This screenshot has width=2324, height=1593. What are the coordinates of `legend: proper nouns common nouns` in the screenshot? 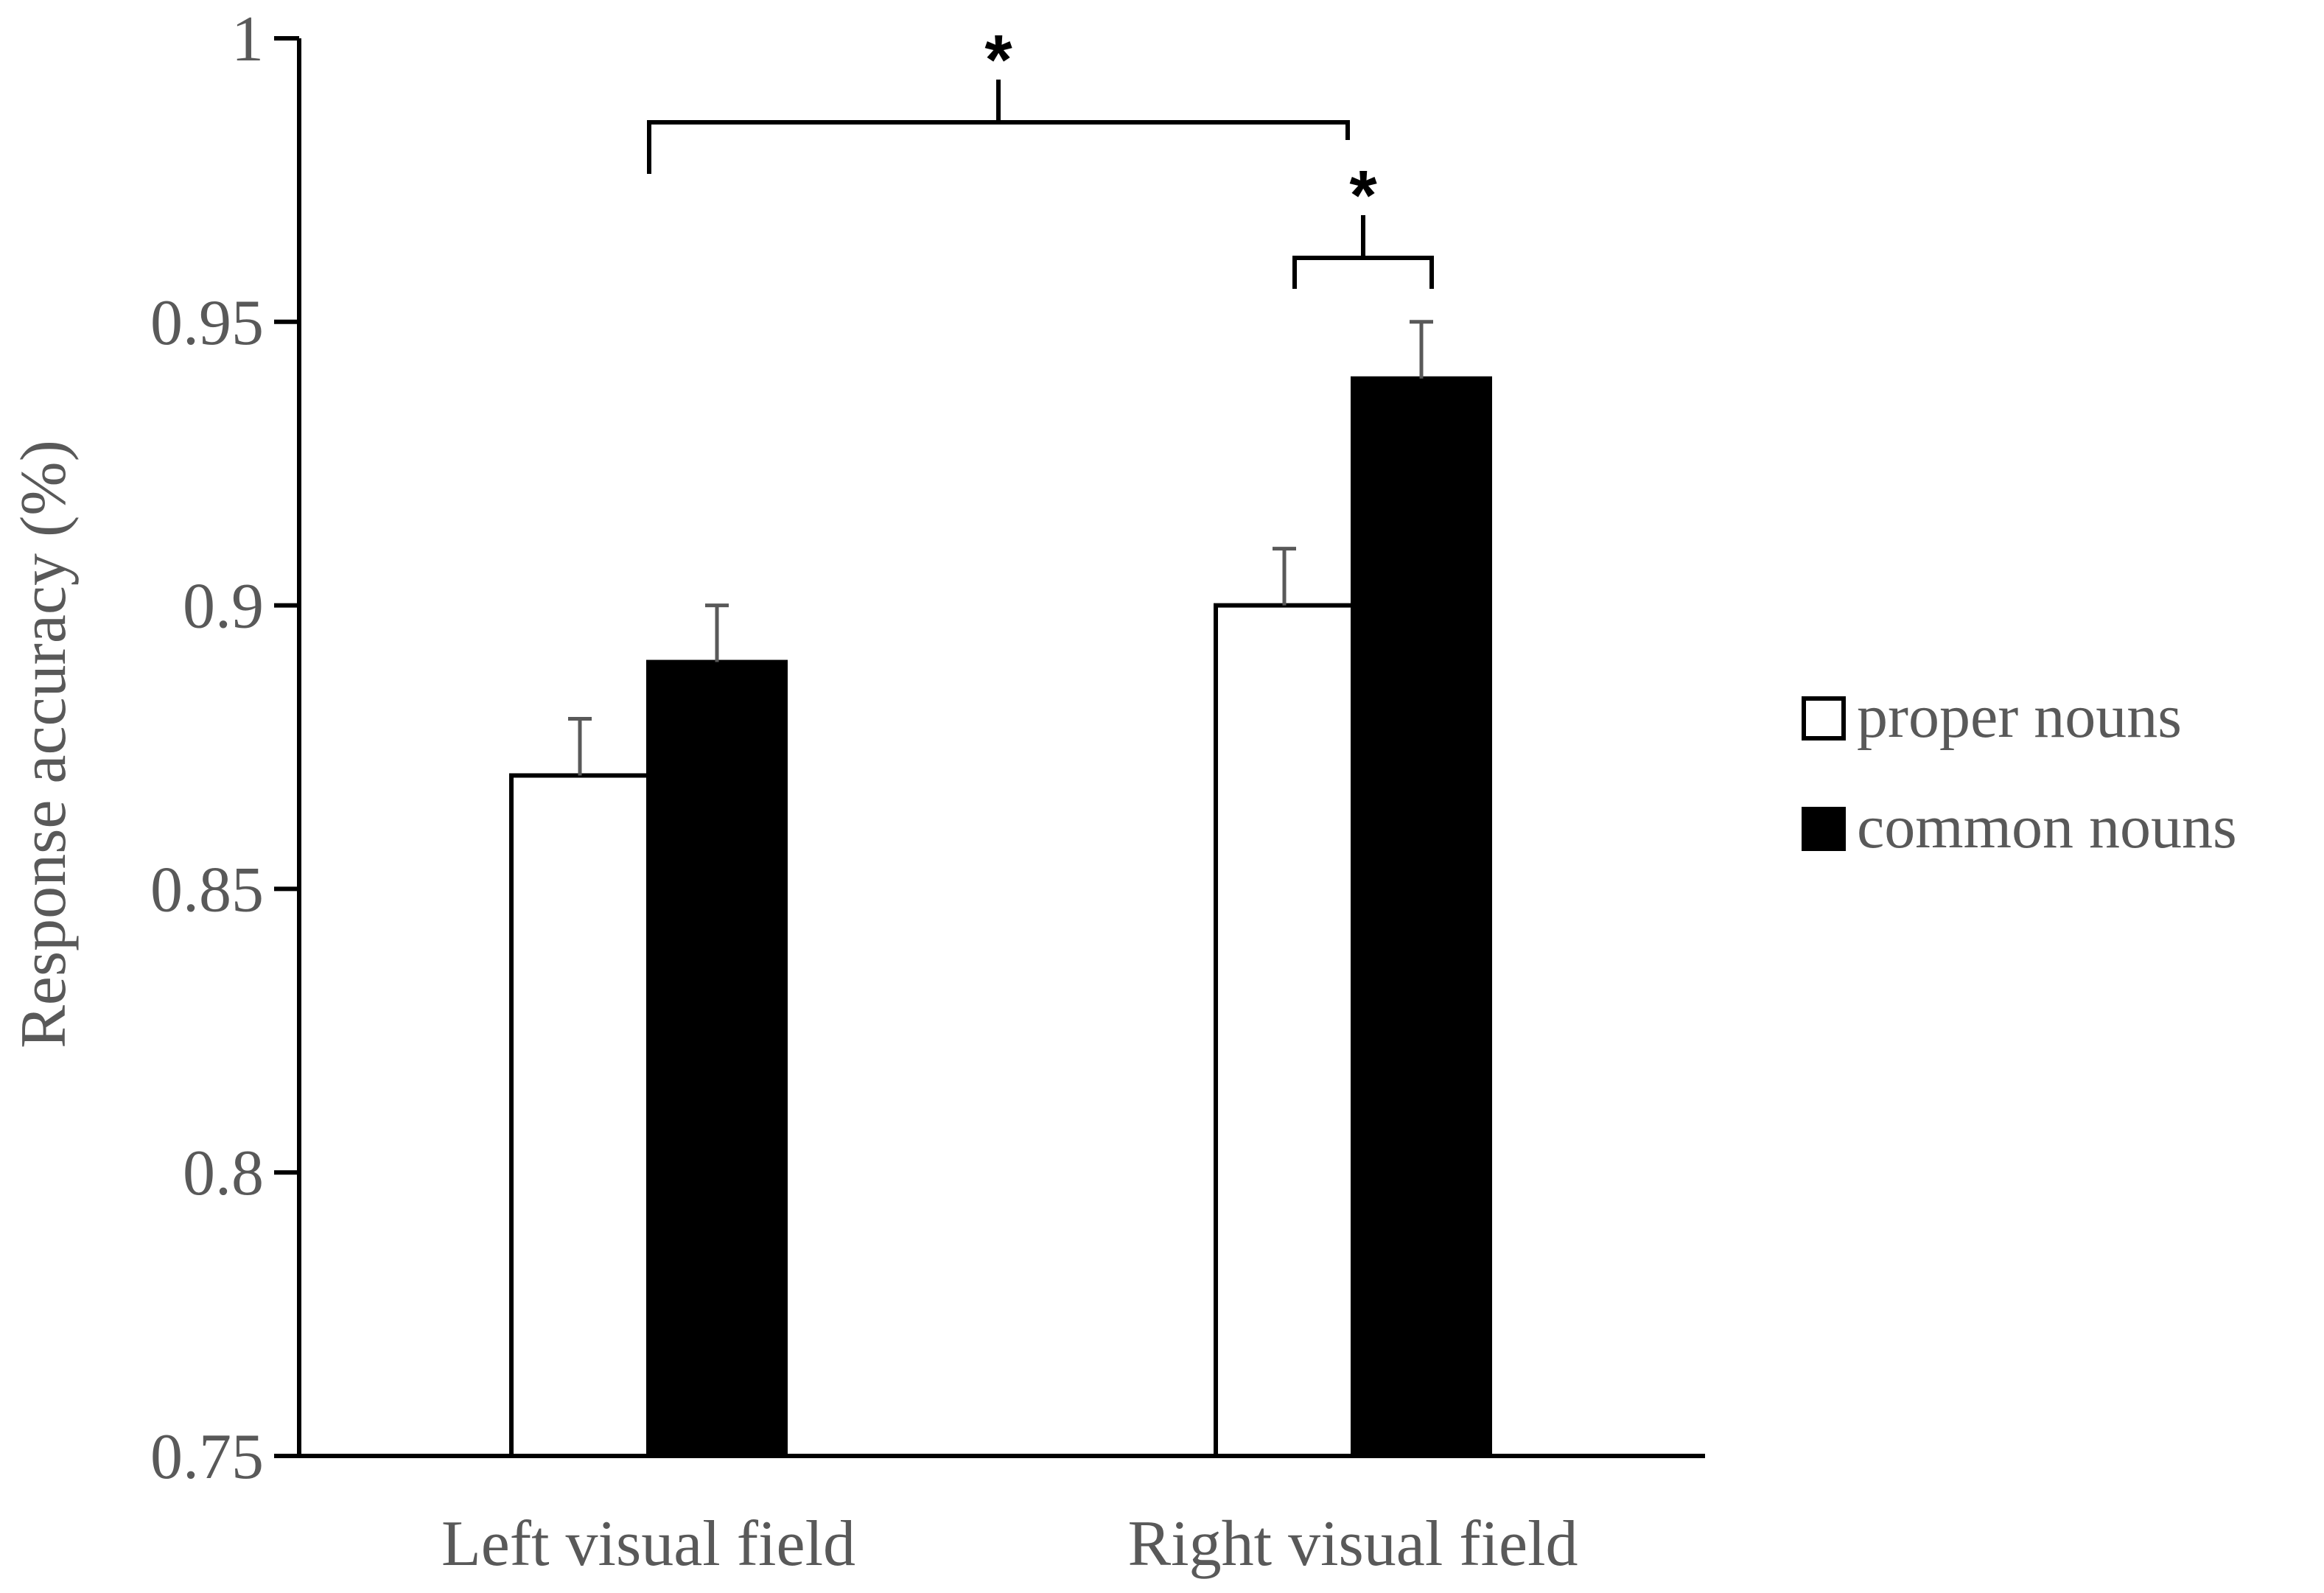 It's located at (2019, 771).